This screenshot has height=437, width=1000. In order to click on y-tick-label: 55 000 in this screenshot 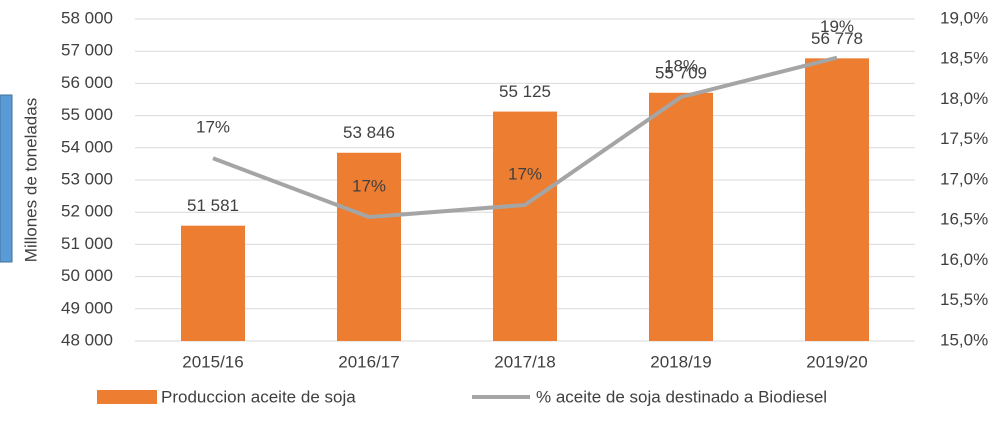, I will do `click(87, 114)`.